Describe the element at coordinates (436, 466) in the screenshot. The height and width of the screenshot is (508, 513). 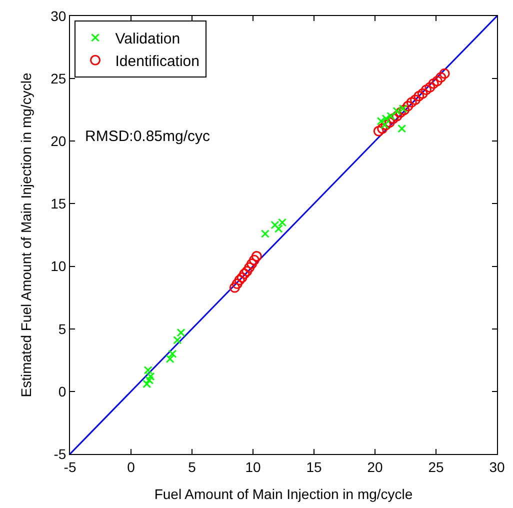
I see `x-tick-label: 25` at that location.